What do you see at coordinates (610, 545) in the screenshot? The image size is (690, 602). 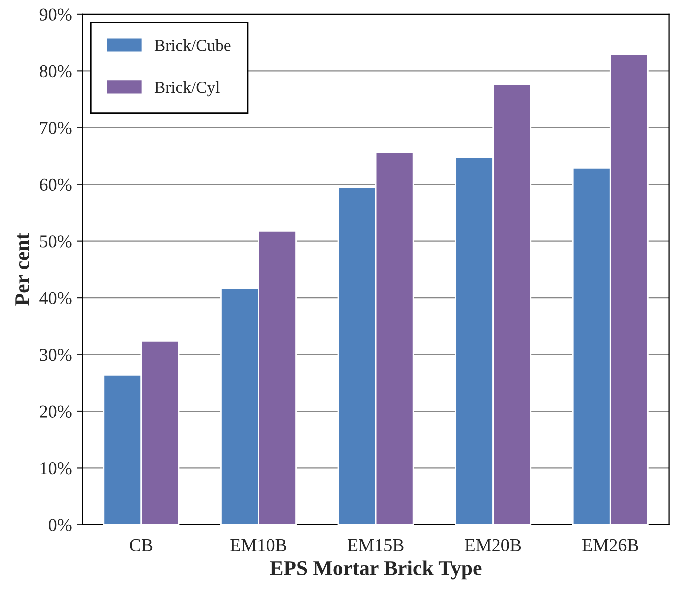 I see `x-tick-label: EM26B` at bounding box center [610, 545].